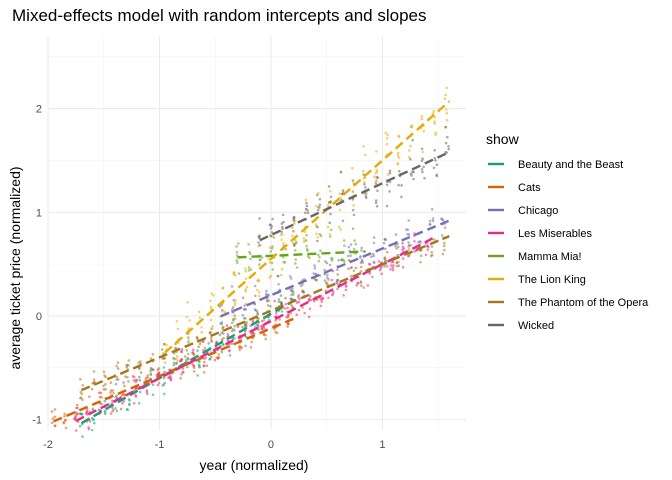  What do you see at coordinates (160, 445) in the screenshot?
I see `x-tick-label: -1` at bounding box center [160, 445].